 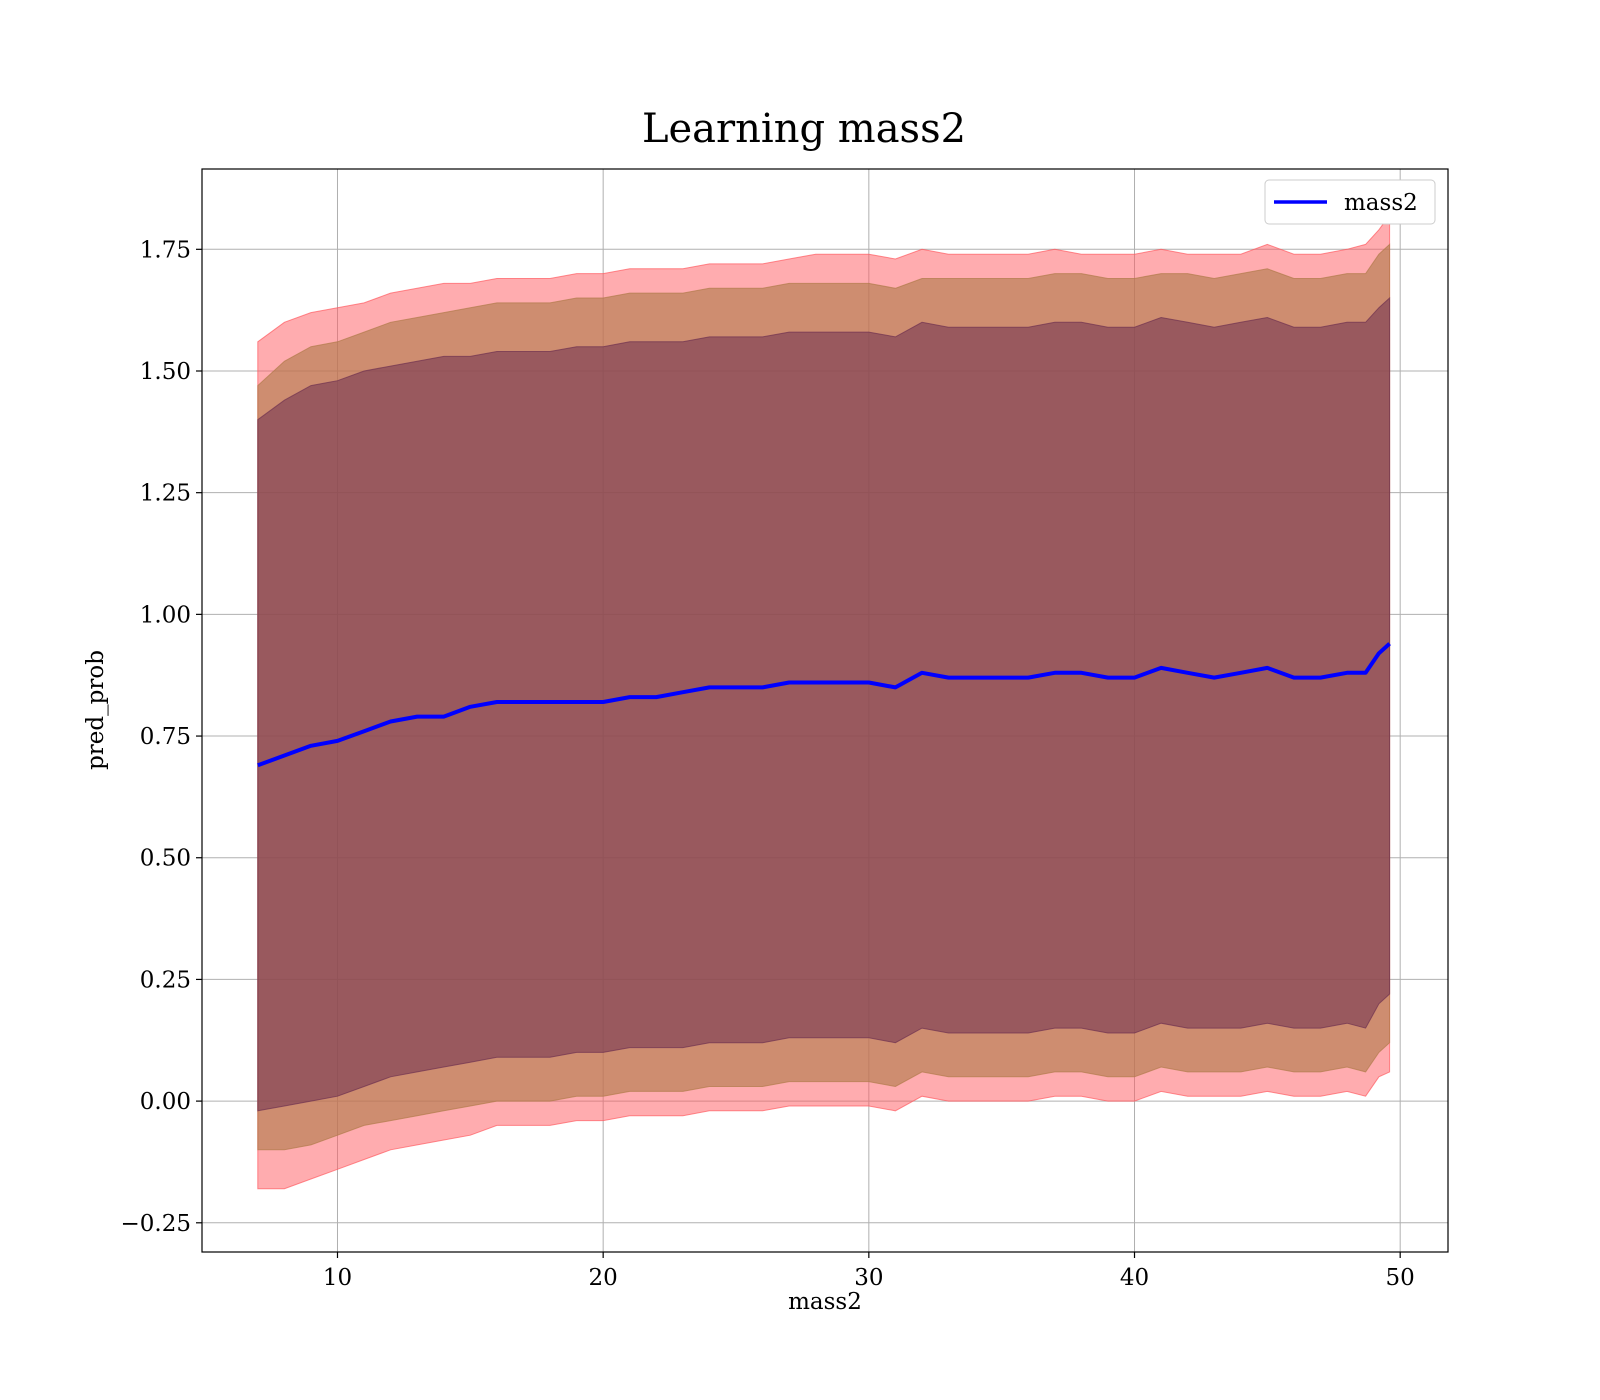 What do you see at coordinates (165, 1102) in the screenshot?
I see `y-tick-label: 0.00` at bounding box center [165, 1102].